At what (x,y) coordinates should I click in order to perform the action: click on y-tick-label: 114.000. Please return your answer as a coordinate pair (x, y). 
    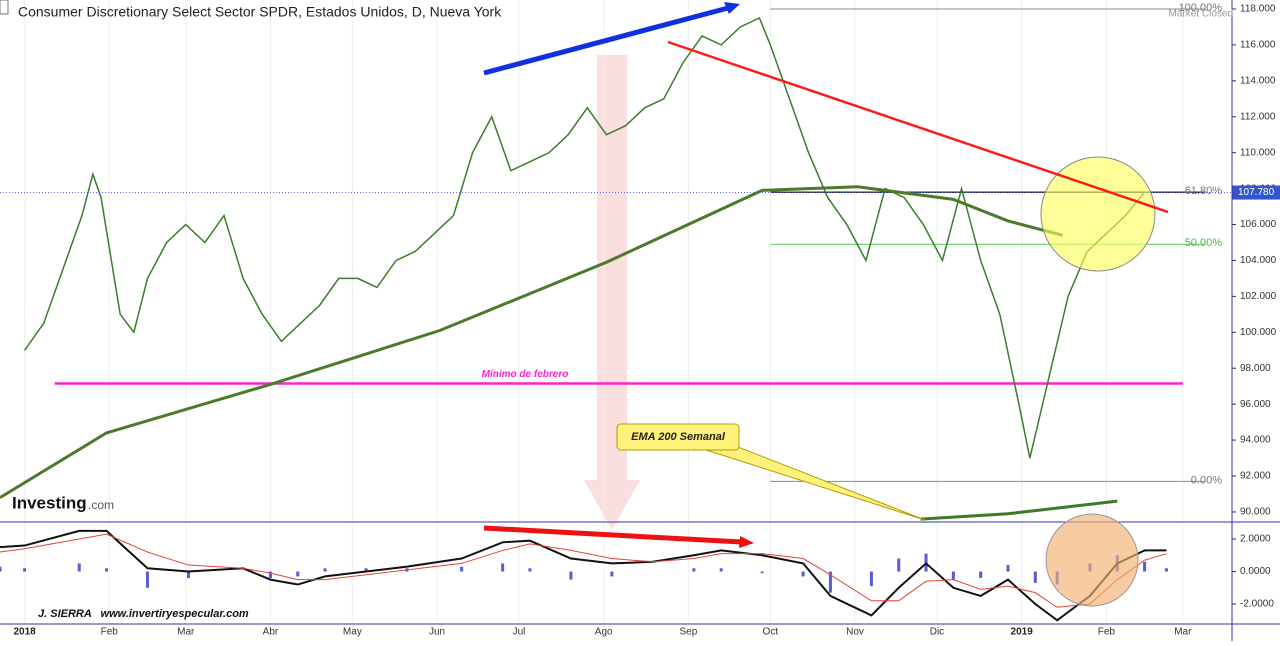
    Looking at the image, I should click on (1258, 80).